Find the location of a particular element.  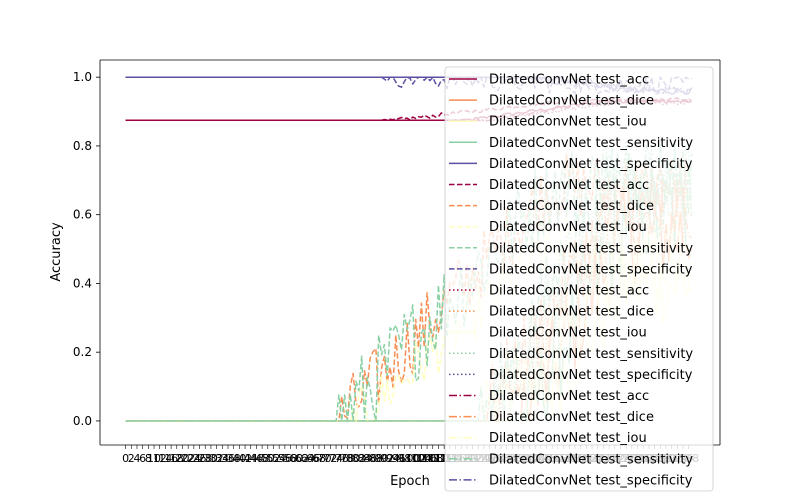

x-tick-label: 70 is located at coordinates (325, 458).